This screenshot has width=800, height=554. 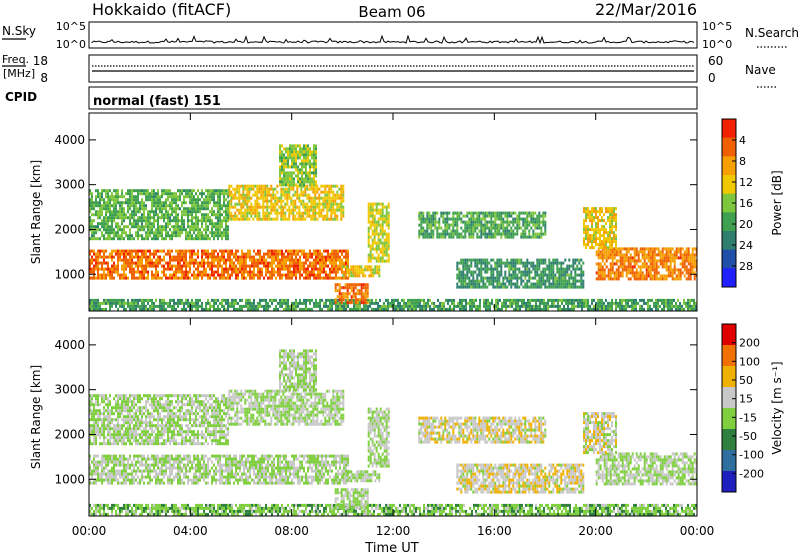 I want to click on power-echo-region, so click(x=159, y=215).